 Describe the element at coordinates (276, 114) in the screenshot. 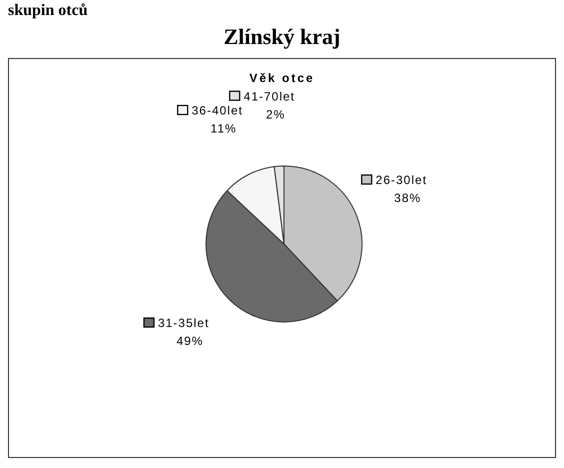

I see `data-label: 2%` at that location.